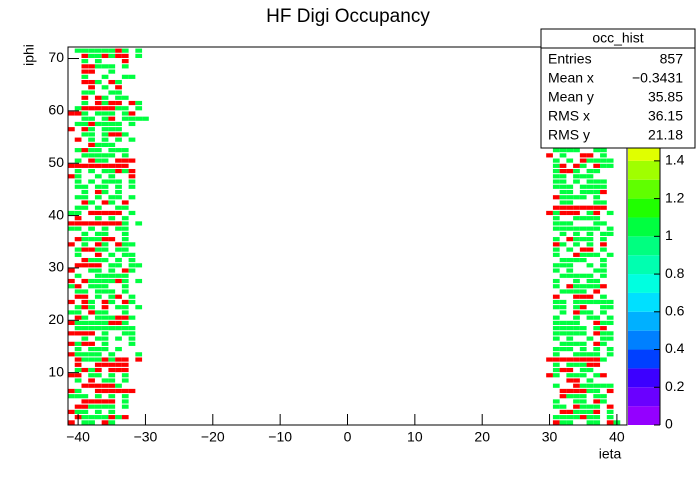 The height and width of the screenshot is (478, 696). Describe the element at coordinates (56, 162) in the screenshot. I see `y-tick-label: 50` at that location.